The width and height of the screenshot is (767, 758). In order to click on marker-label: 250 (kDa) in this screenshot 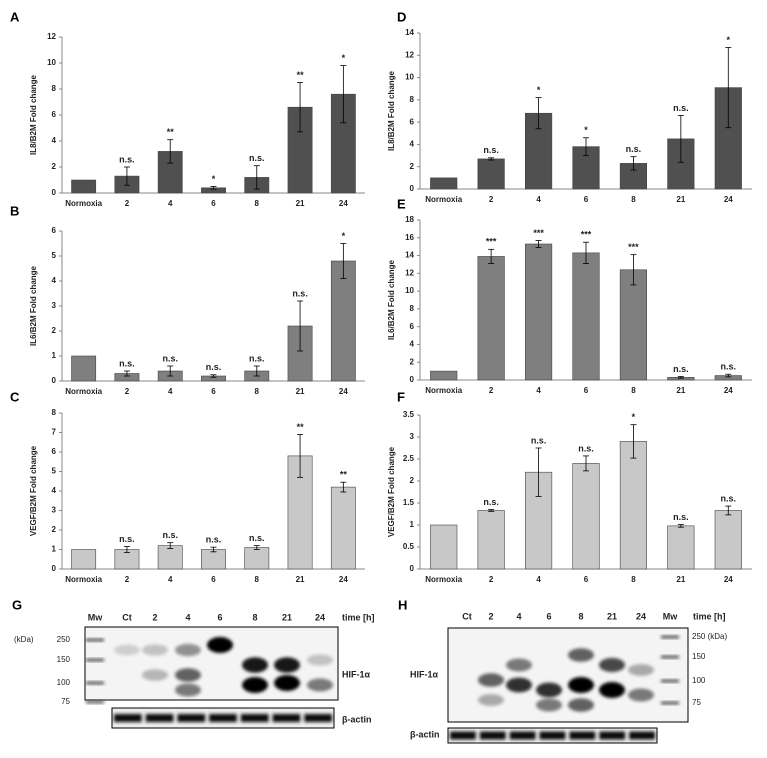, I will do `click(709, 636)`.